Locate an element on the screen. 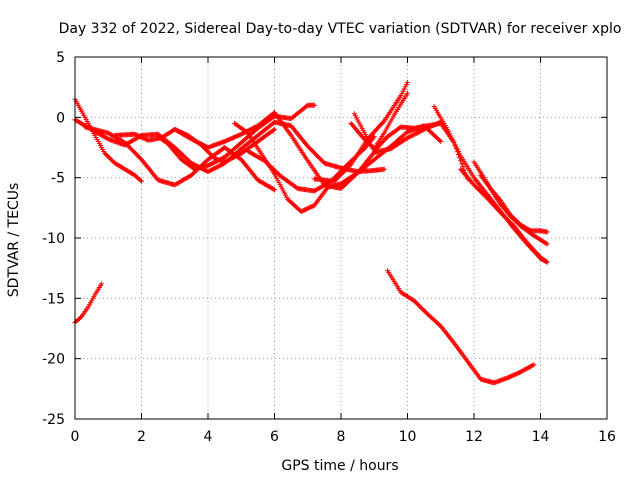 This screenshot has height=480, width=640. x-tick-label: 4 is located at coordinates (208, 437).